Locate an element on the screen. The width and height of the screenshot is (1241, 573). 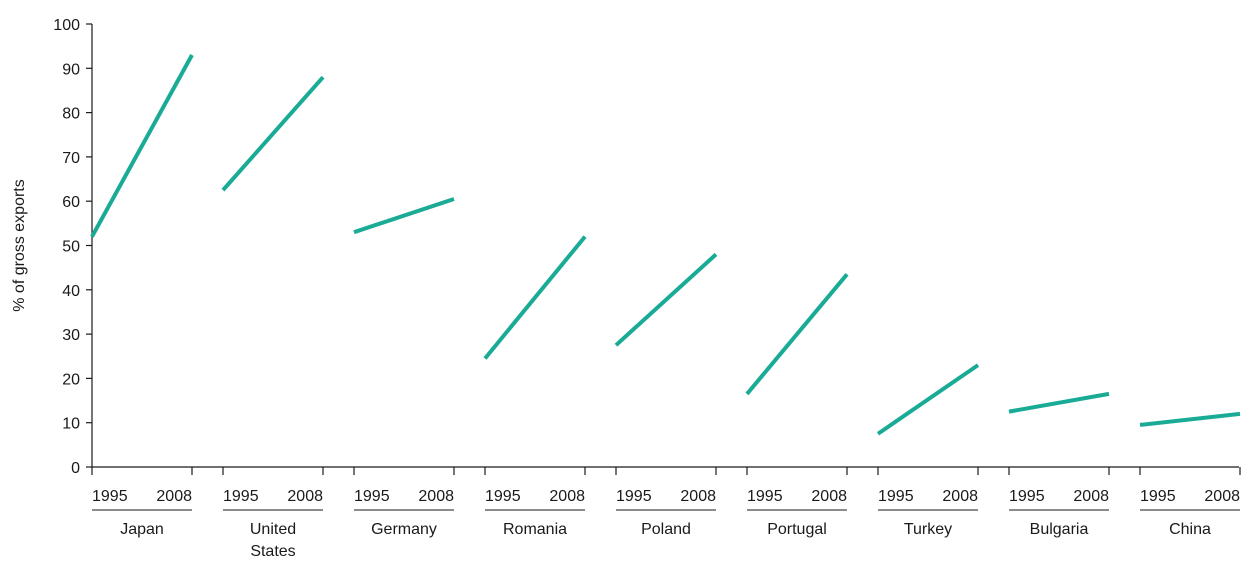
country-label: Poland is located at coordinates (666, 529).